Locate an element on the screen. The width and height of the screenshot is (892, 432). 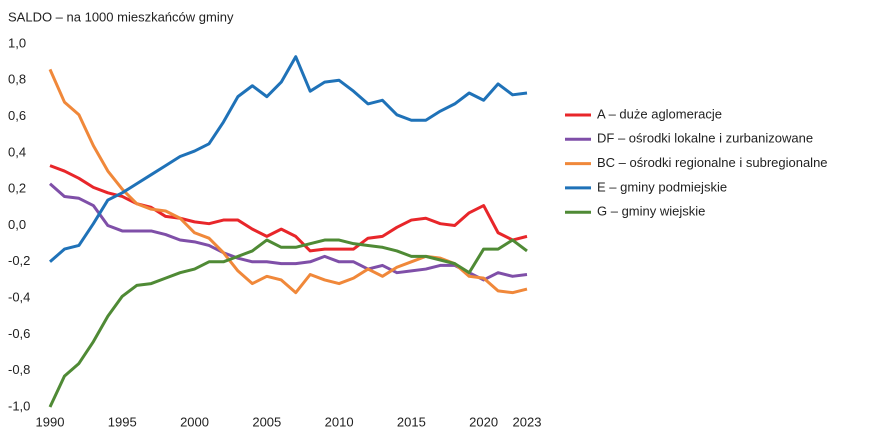
chart-title: SALDO – na 1000 mieszkańców gminy is located at coordinates (121, 16).